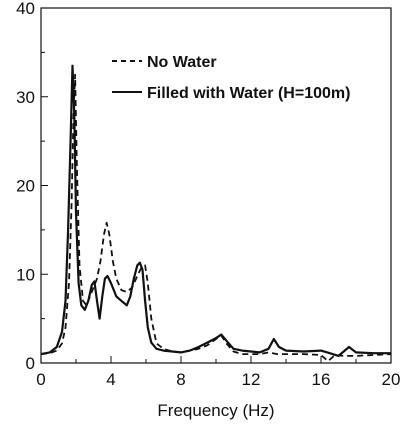  I want to click on x-axis-title: Frequency (Hz), so click(215, 410).